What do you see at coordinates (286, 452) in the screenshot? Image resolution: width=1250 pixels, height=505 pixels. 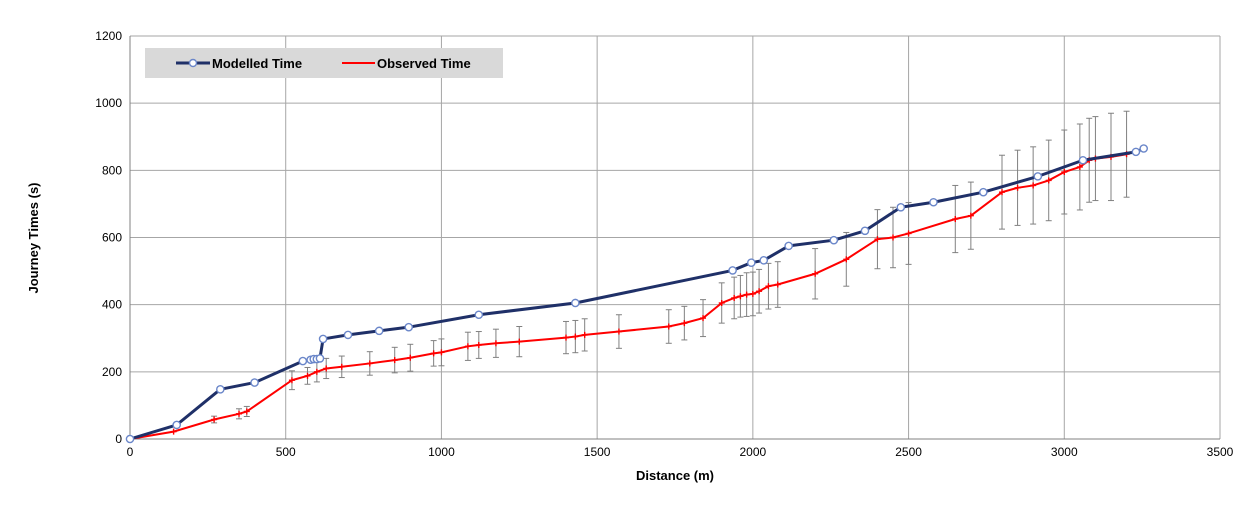 I see `x-tick-label: 500` at bounding box center [286, 452].